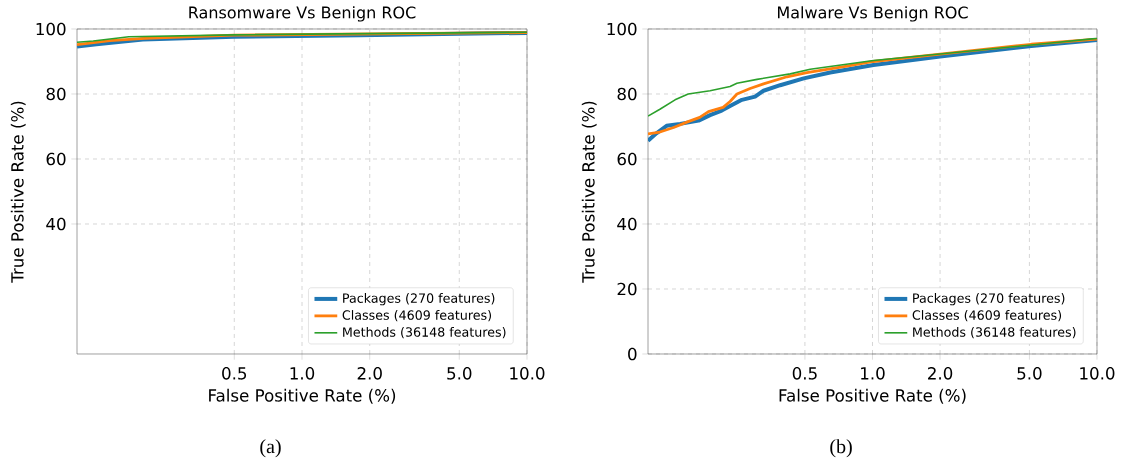 This screenshot has width=1121, height=464. I want to click on chart-title: Malware Vs Benign ROC, so click(873, 14).